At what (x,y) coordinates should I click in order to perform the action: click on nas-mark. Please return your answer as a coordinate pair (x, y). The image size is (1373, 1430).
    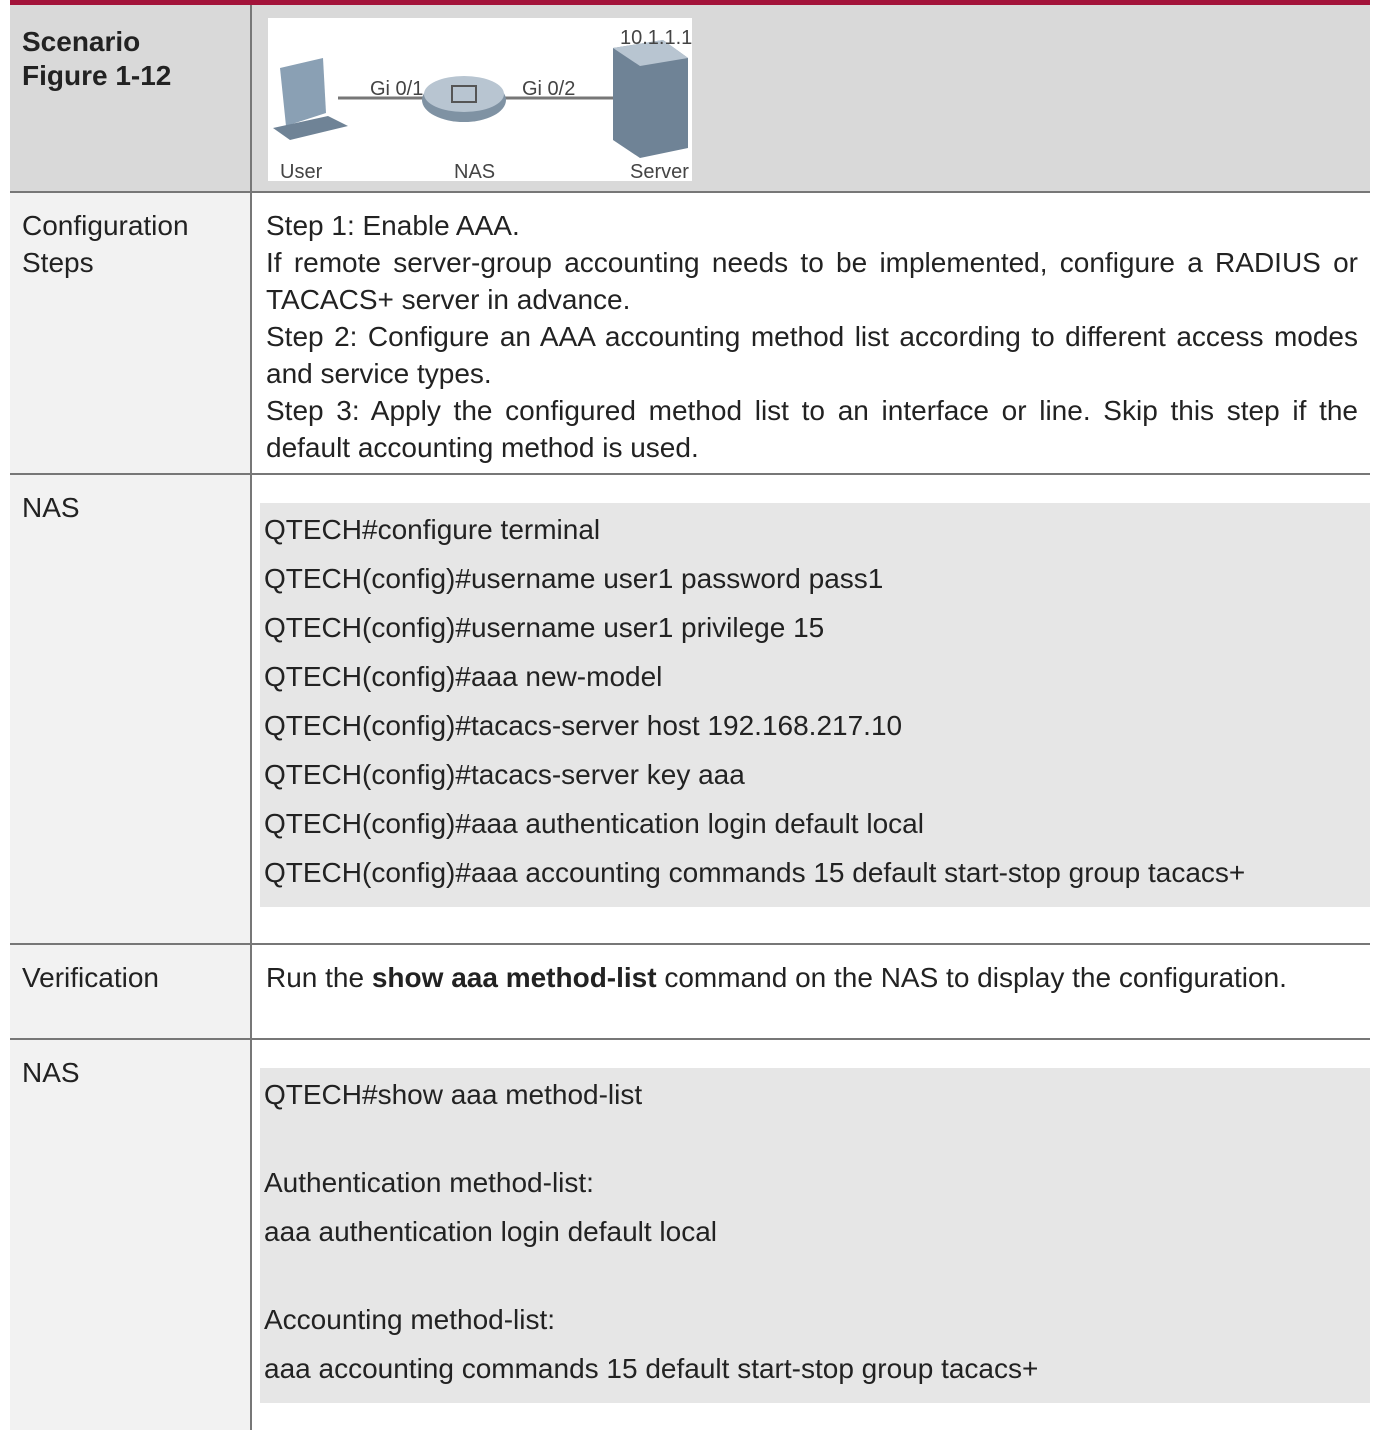
    Looking at the image, I should click on (464, 94).